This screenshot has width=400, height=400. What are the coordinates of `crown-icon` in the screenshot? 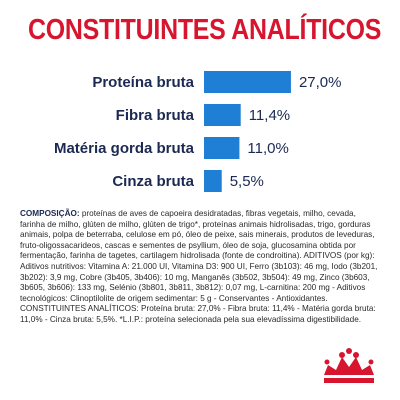 It's located at (349, 366).